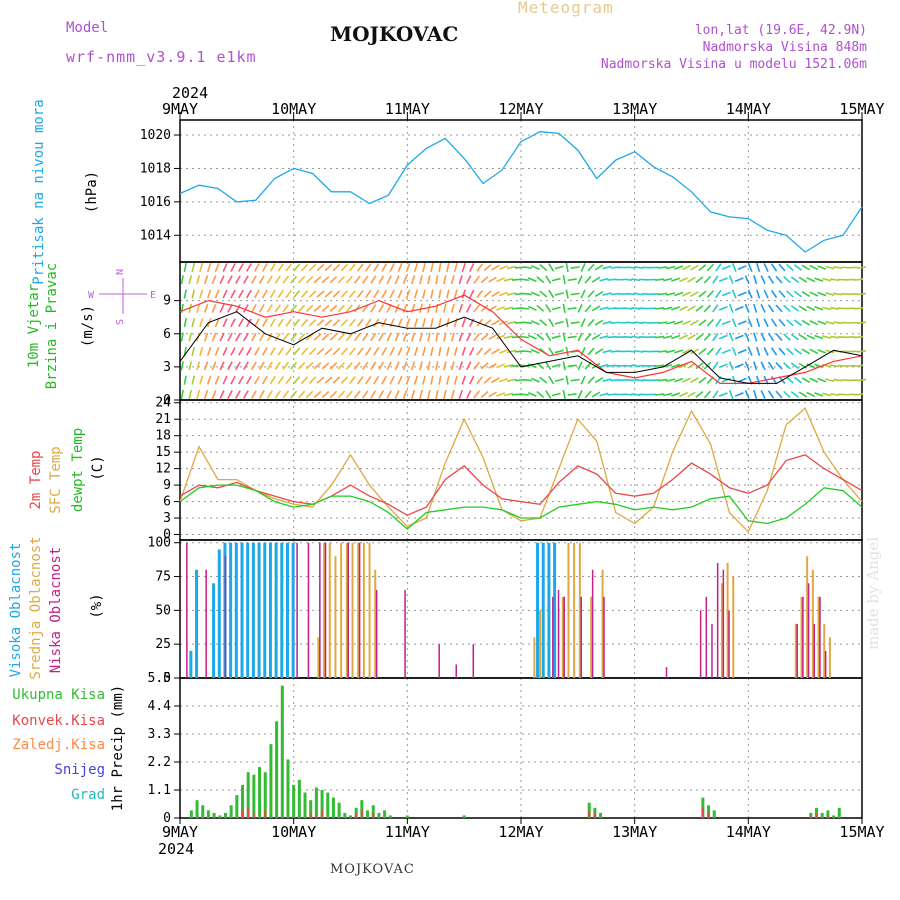 The width and height of the screenshot is (900, 900). What do you see at coordinates (520, 832) in the screenshot?
I see `time-tick-label-bottom: 12MAY` at bounding box center [520, 832].